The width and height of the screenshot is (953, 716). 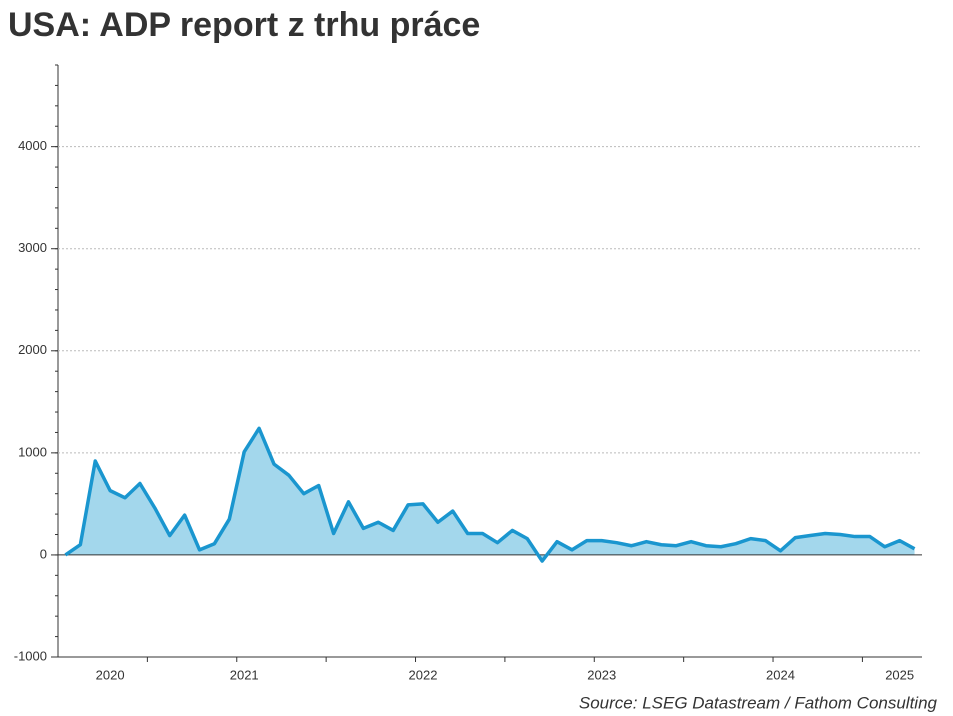 I want to click on y-tick-label: 0, so click(x=43, y=553).